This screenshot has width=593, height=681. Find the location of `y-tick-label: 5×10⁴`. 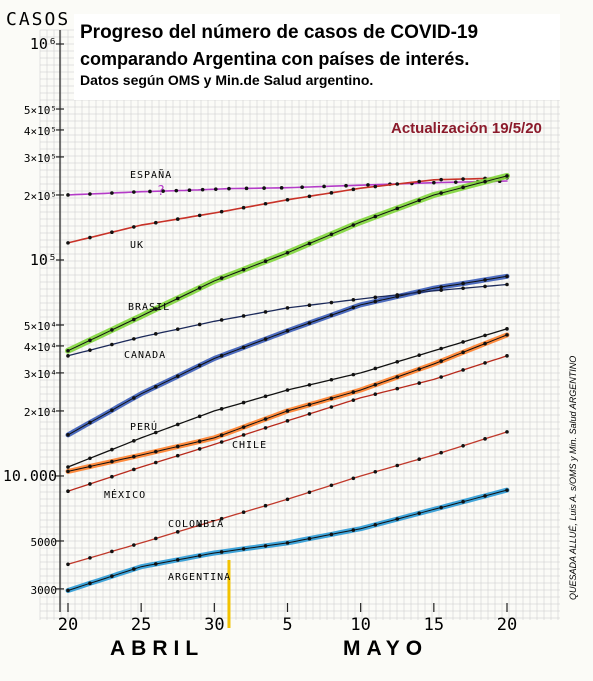

y-tick-label: 5×10⁴ is located at coordinates (40, 326).